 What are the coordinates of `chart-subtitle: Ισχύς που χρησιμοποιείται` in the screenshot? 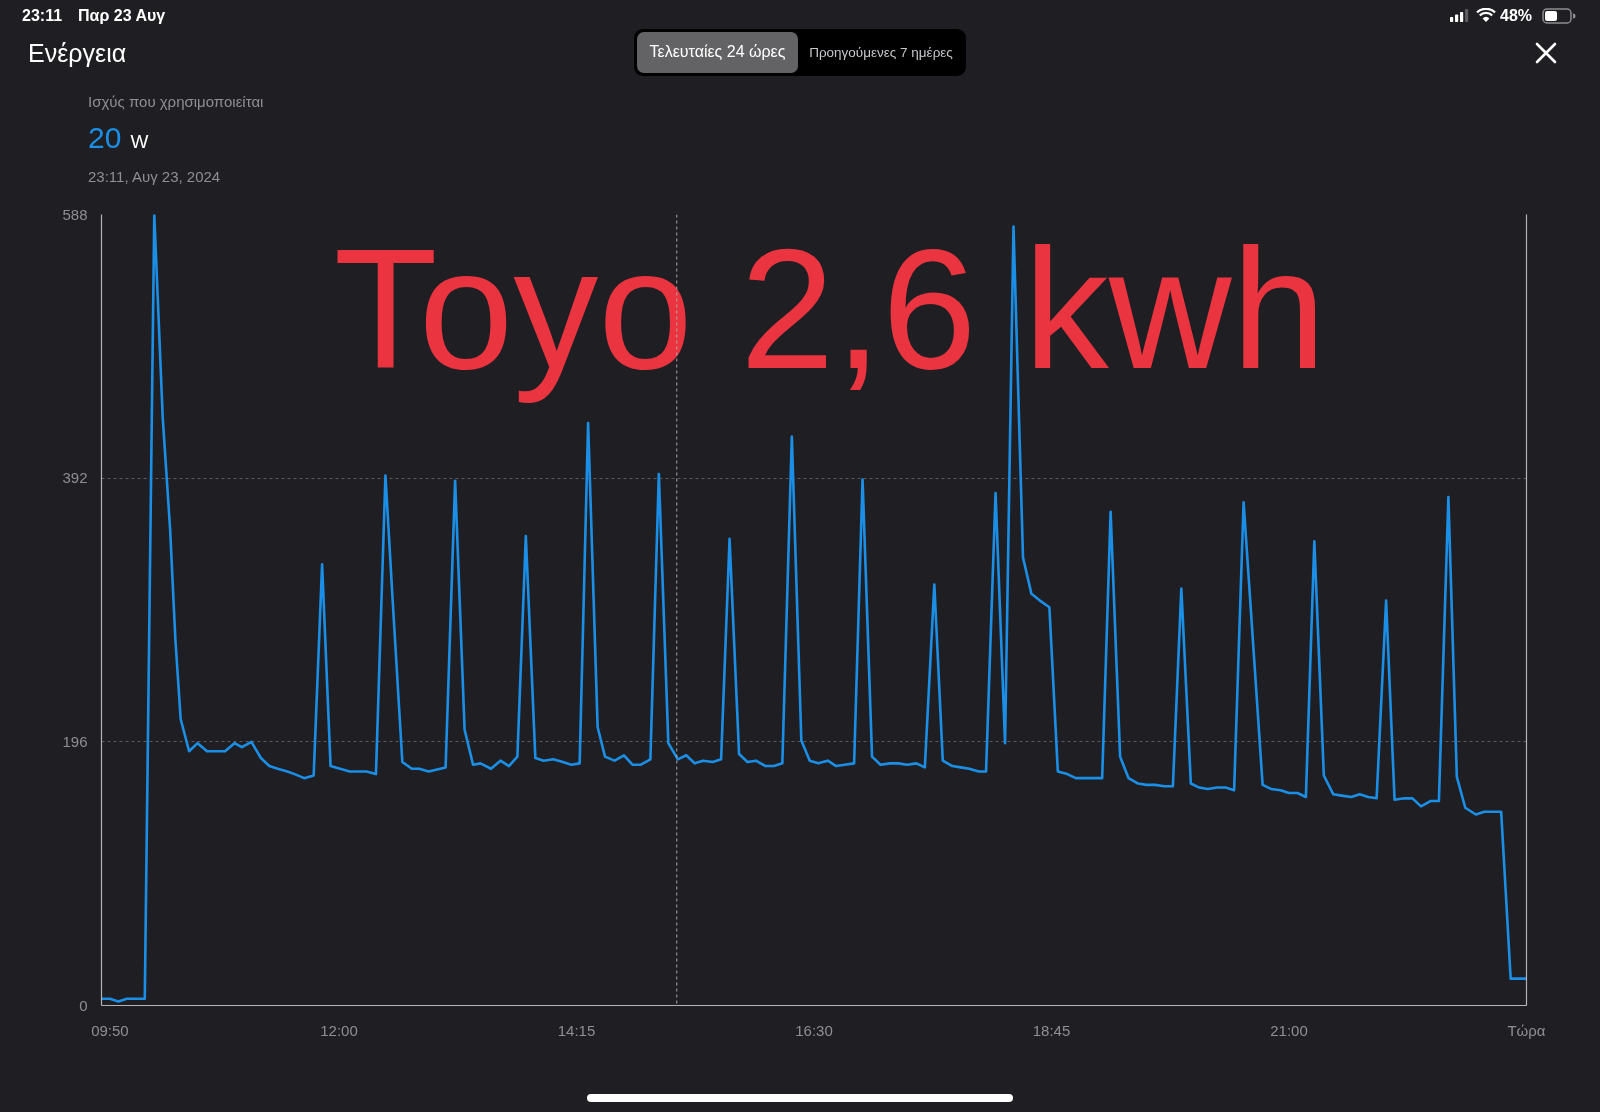 It's located at (176, 102).